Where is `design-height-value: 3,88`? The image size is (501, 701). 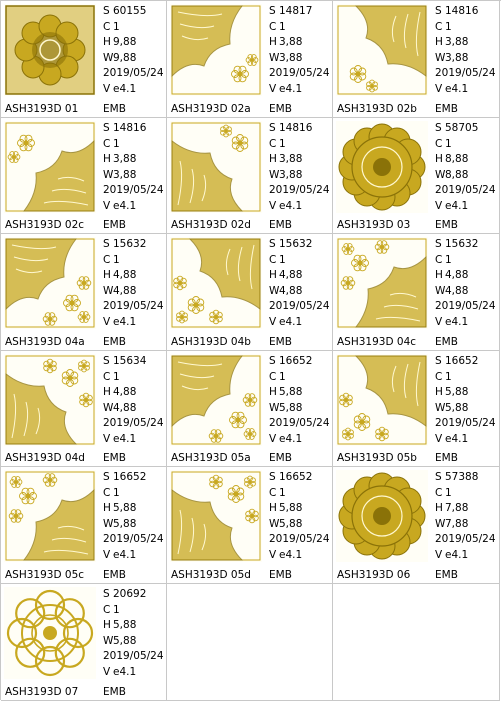
design-height-value: 3,88 is located at coordinates (291, 159).